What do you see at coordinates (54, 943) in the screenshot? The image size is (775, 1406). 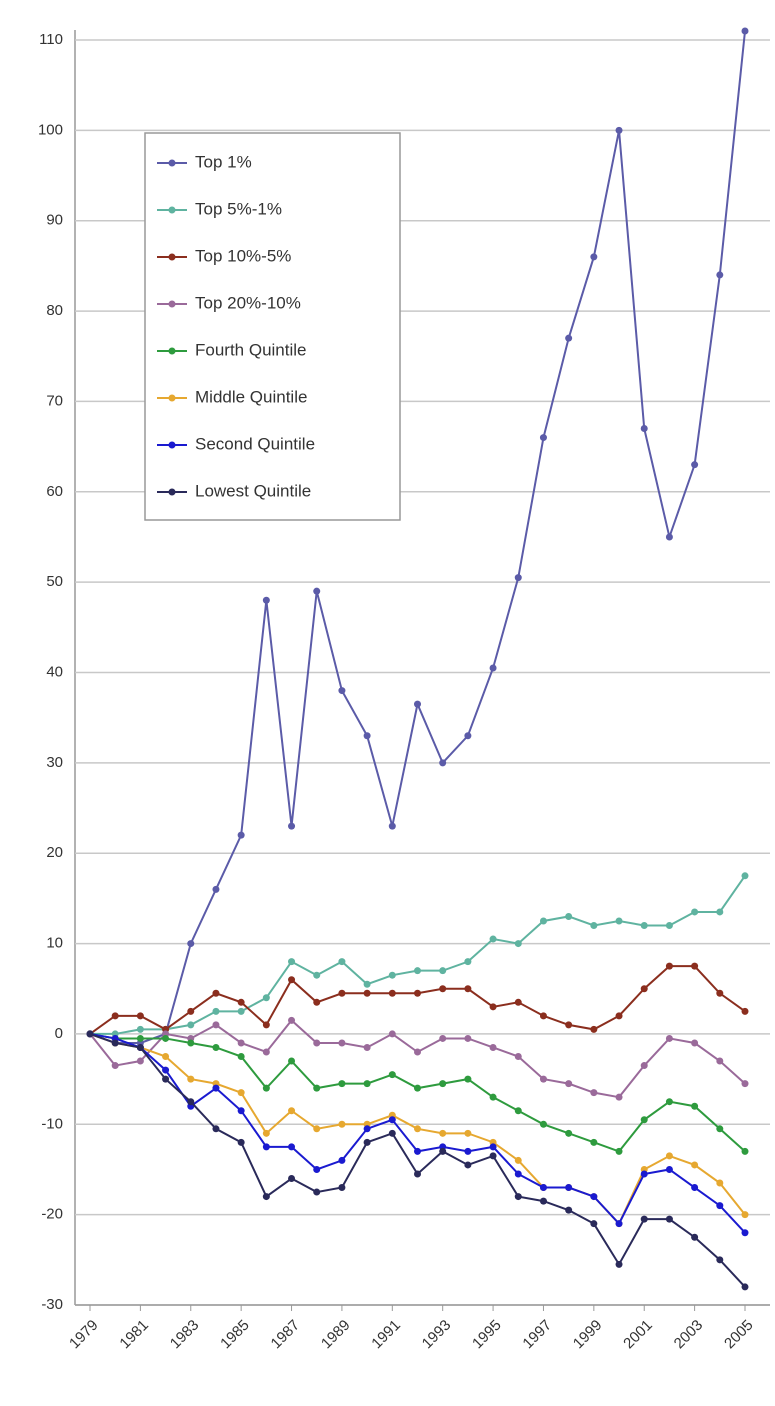 I see `y-tick-label: 10` at bounding box center [54, 943].